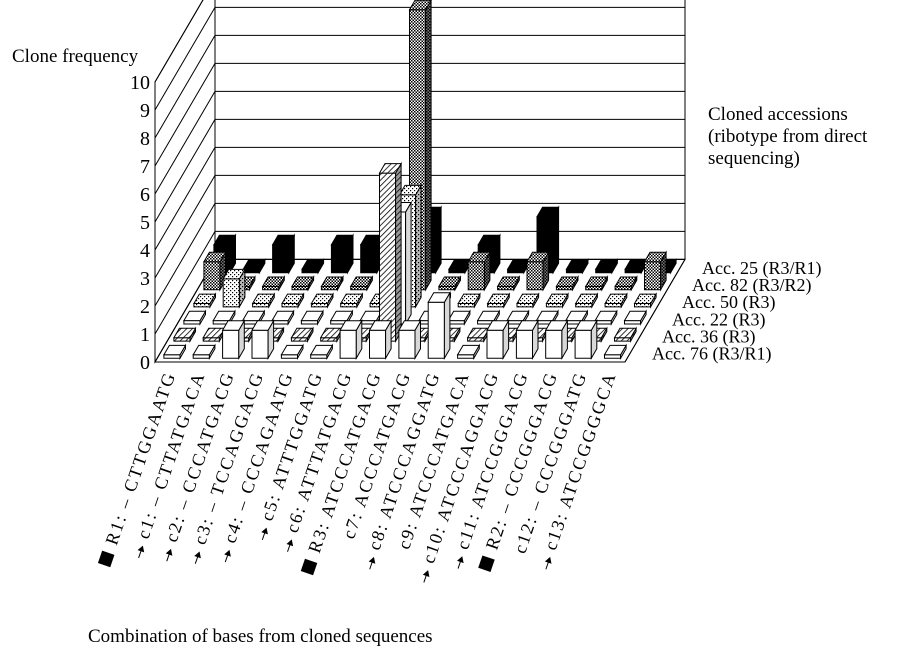 Image resolution: width=897 pixels, height=654 pixels. What do you see at coordinates (778, 114) in the screenshot?
I see `legend-title-line: Cloned accessions` at bounding box center [778, 114].